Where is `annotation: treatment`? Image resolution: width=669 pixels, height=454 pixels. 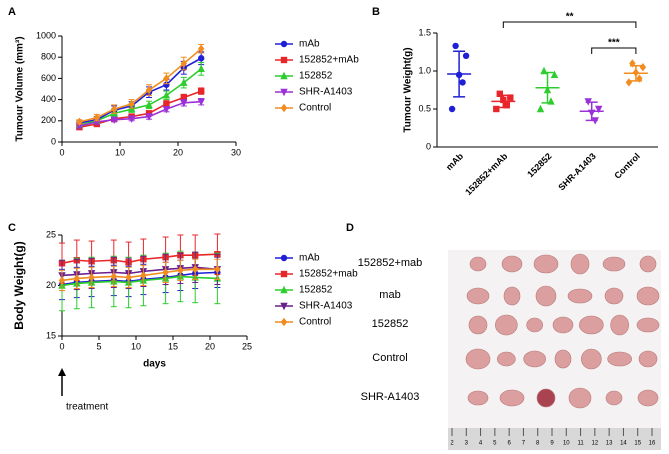 annotation: treatment is located at coordinates (87, 407).